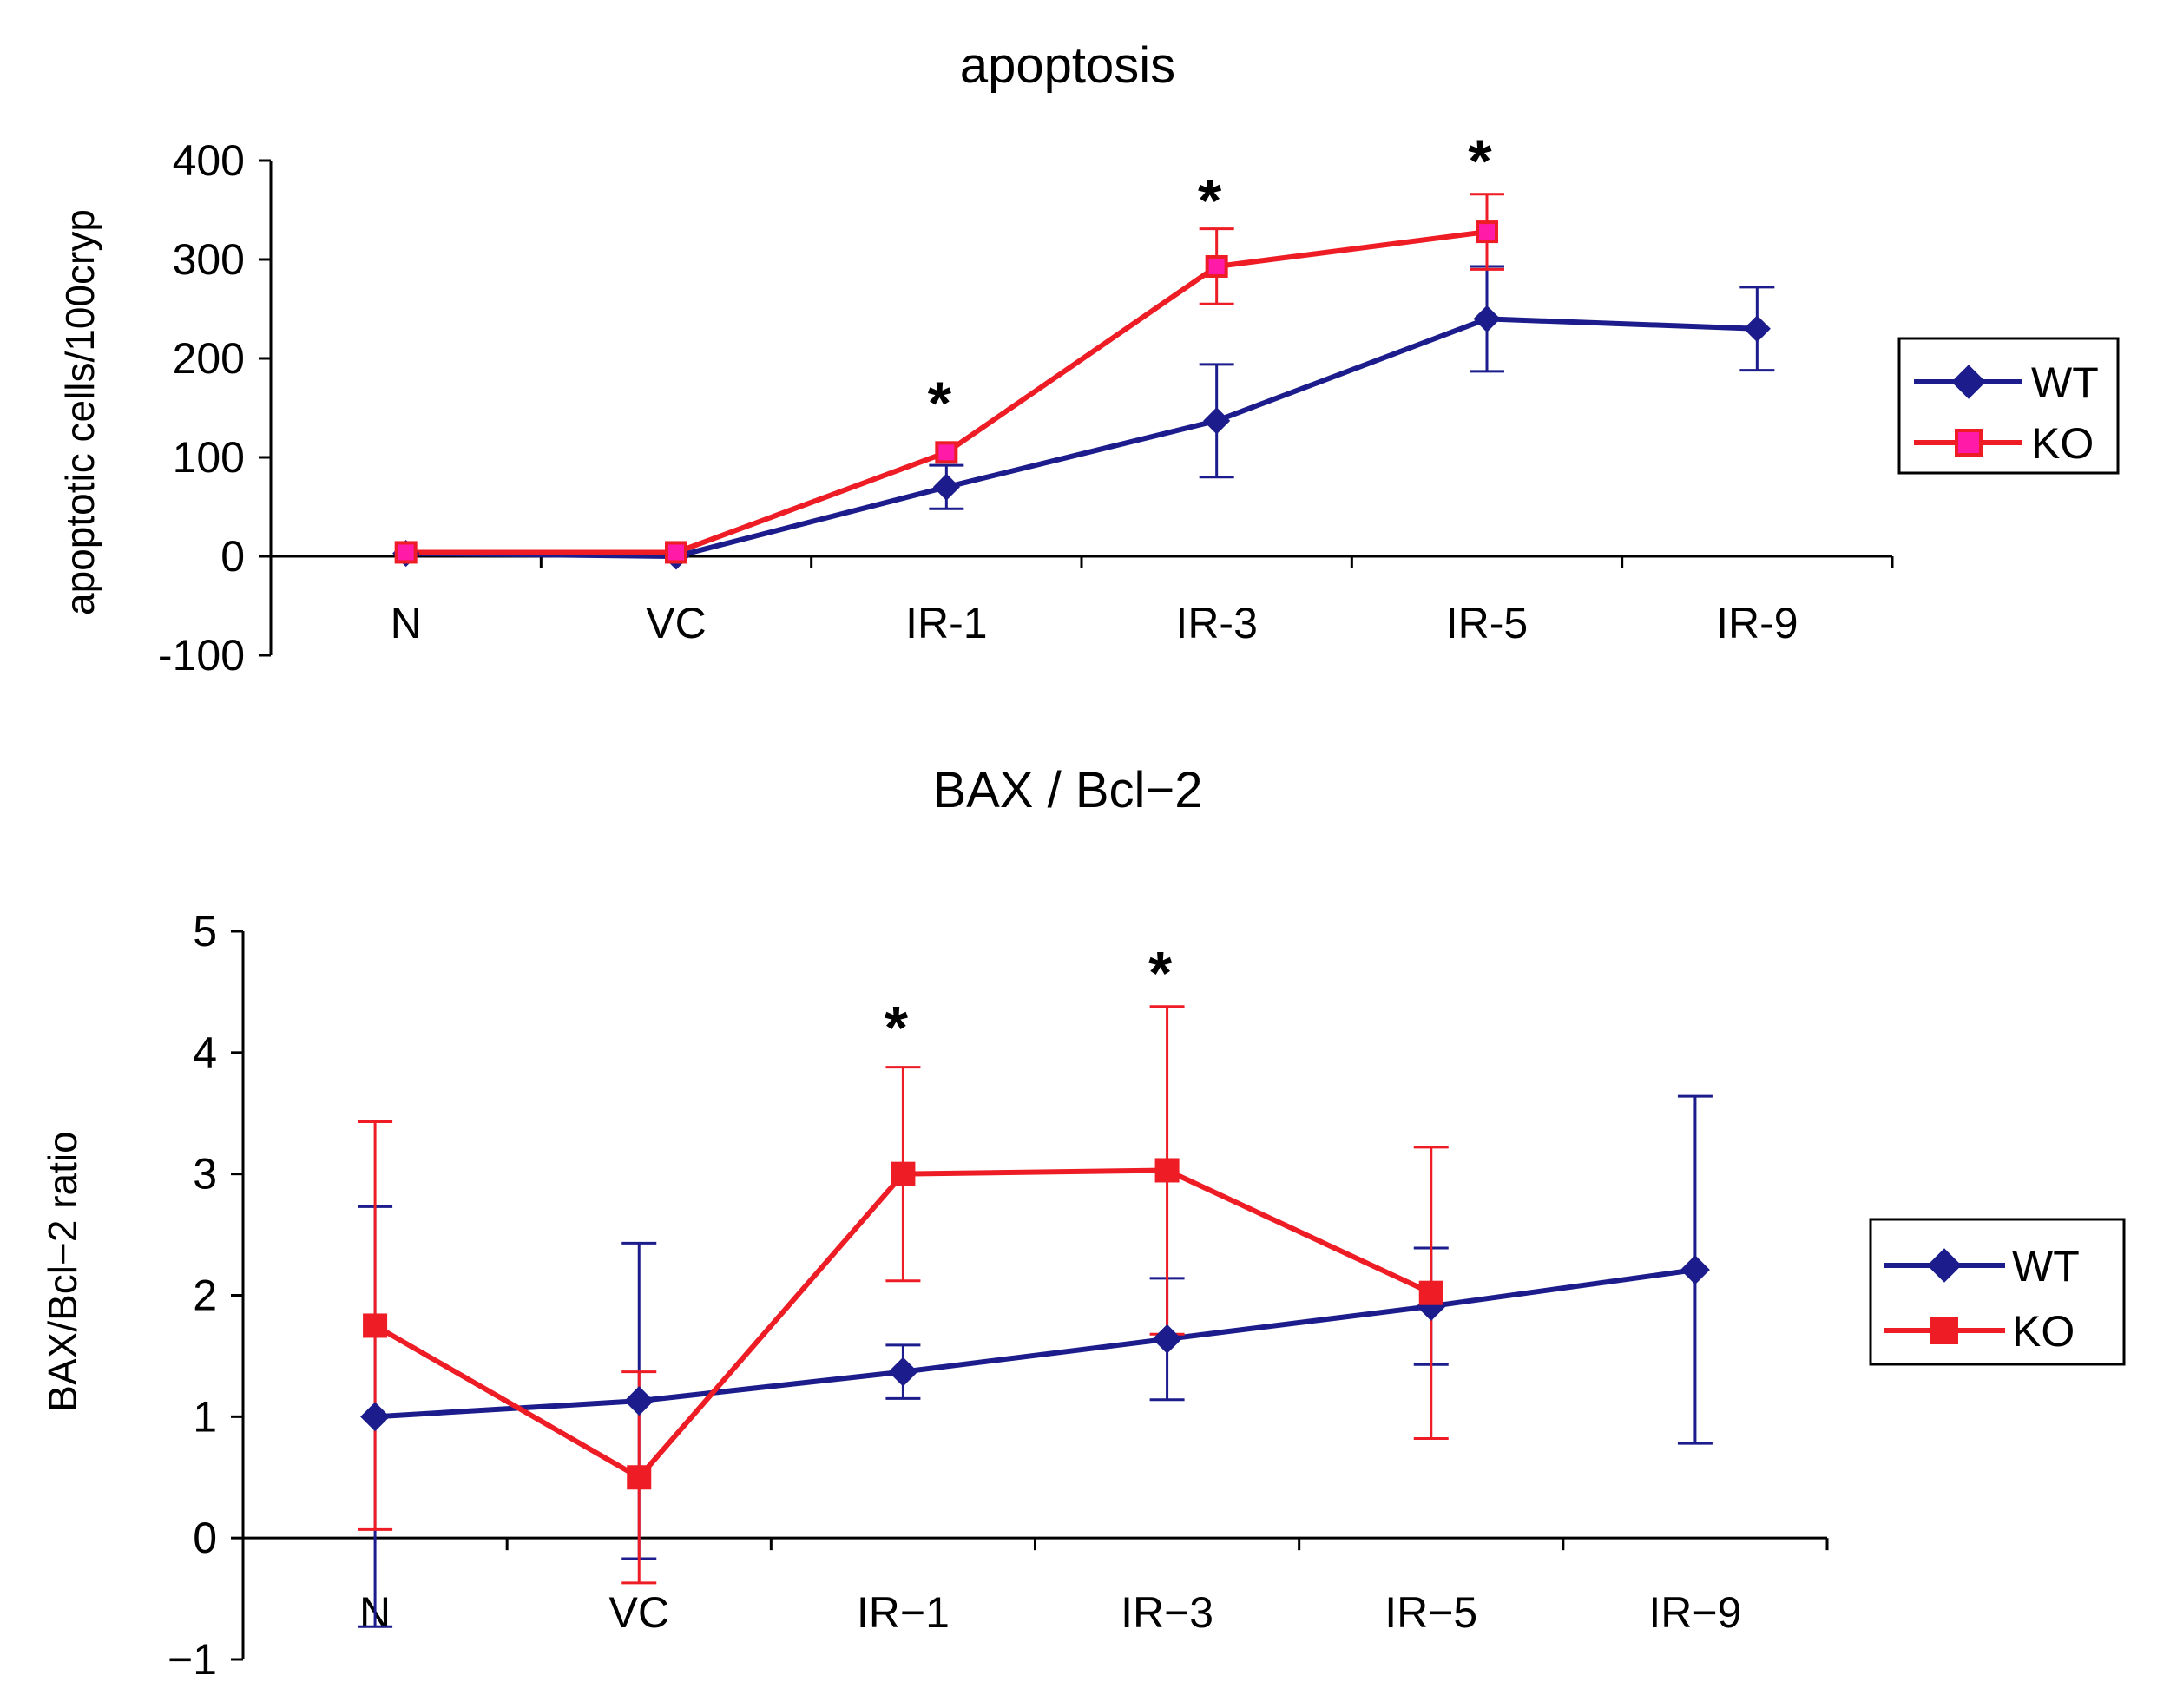  Describe the element at coordinates (63, 1271) in the screenshot. I see `y-axis-label: BAX/Bcl−2 ratio` at that location.